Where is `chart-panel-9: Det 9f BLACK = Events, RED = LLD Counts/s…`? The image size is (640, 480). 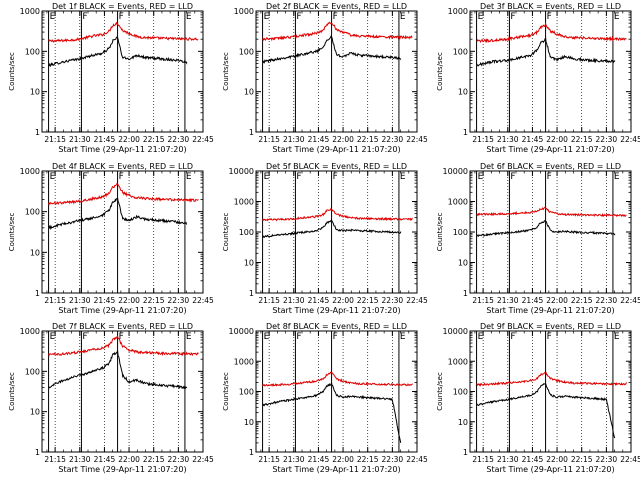
chart-panel-9: Det 9f BLACK = Events, RED = LLD Counts/s… is located at coordinates (538, 398).